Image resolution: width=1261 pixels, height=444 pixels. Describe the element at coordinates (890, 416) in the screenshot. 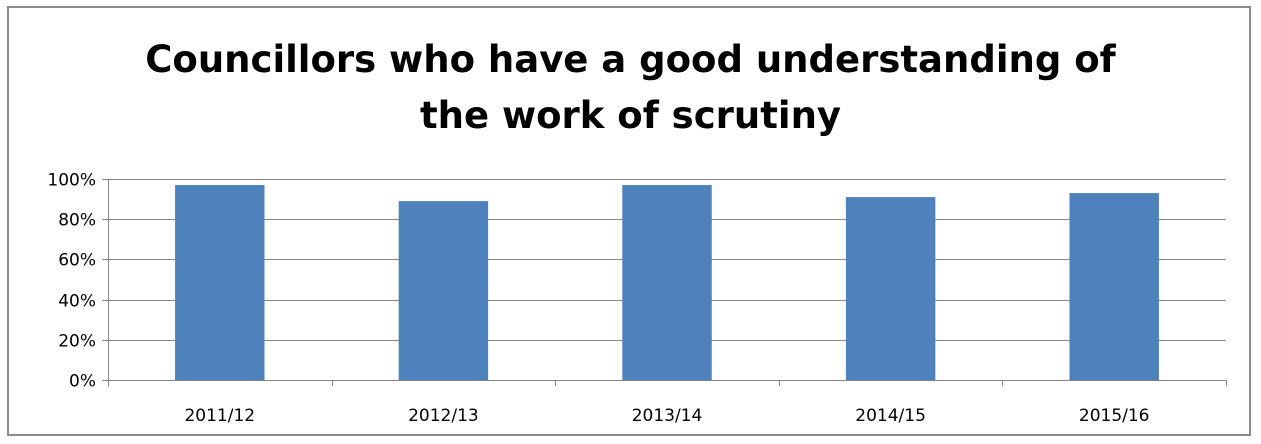

I see `x-tick-label: 2014/15` at that location.